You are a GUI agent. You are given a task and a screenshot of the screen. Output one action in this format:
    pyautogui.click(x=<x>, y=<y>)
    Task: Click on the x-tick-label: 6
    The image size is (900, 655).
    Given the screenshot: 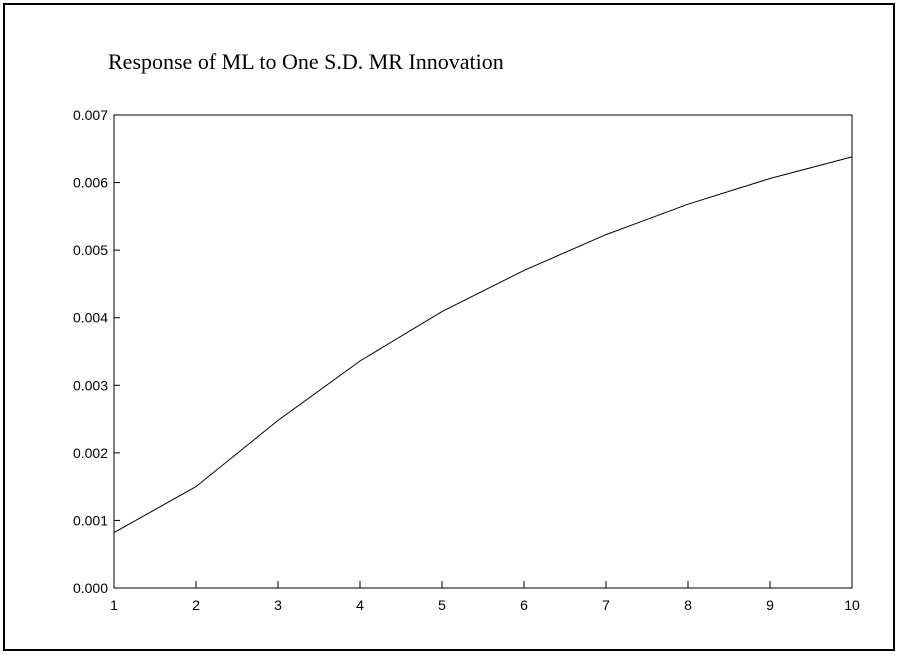 What is the action you would take?
    pyautogui.click(x=524, y=605)
    